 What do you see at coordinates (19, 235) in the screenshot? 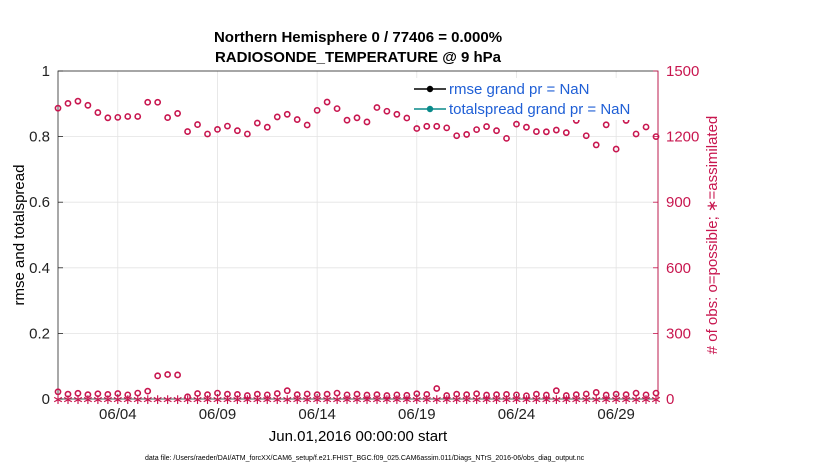
I see `y-axis-label: rmse and totalspread` at bounding box center [19, 235].